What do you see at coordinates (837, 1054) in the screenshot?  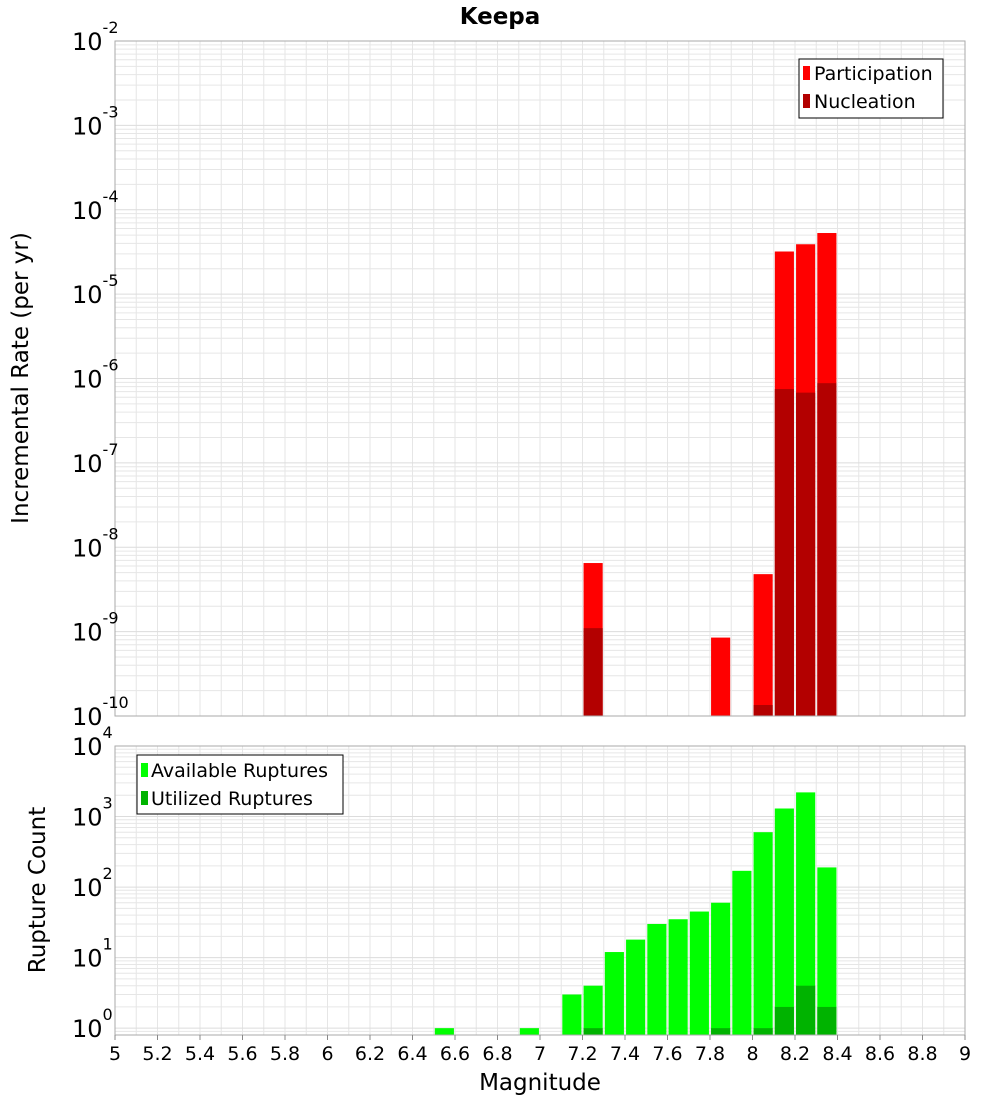 I see `x-tick-label: 8.4` at bounding box center [837, 1054].